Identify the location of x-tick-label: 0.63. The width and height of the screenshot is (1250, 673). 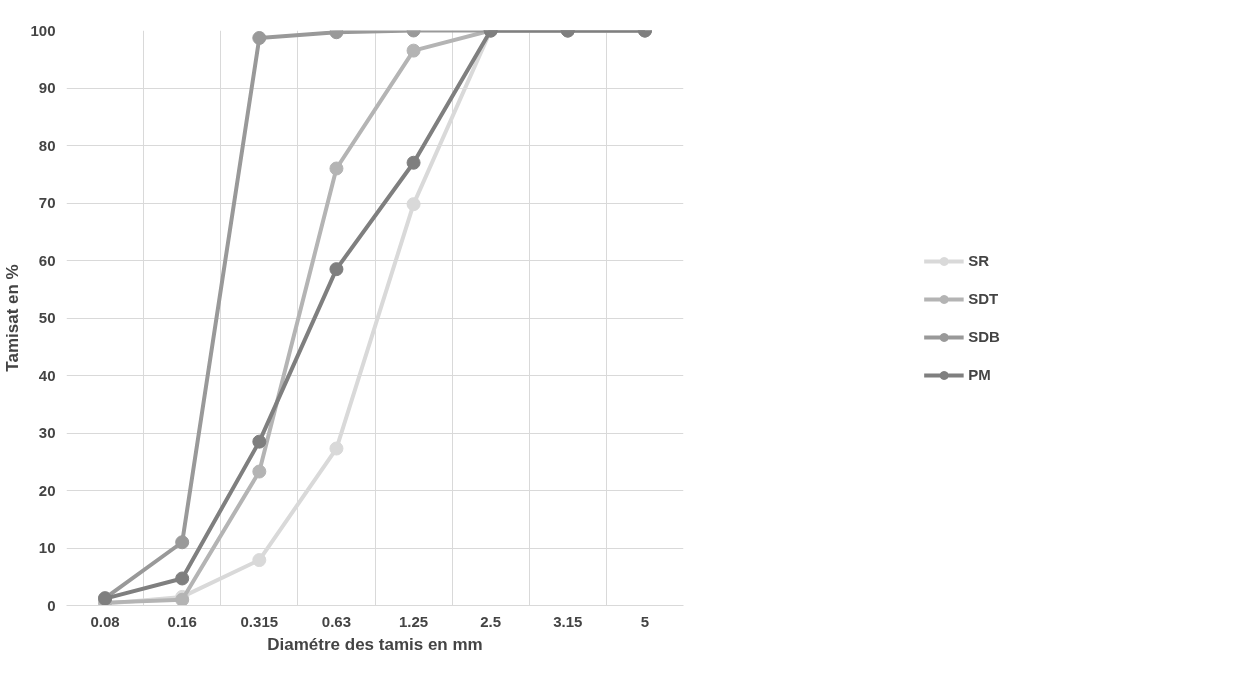
(336, 621).